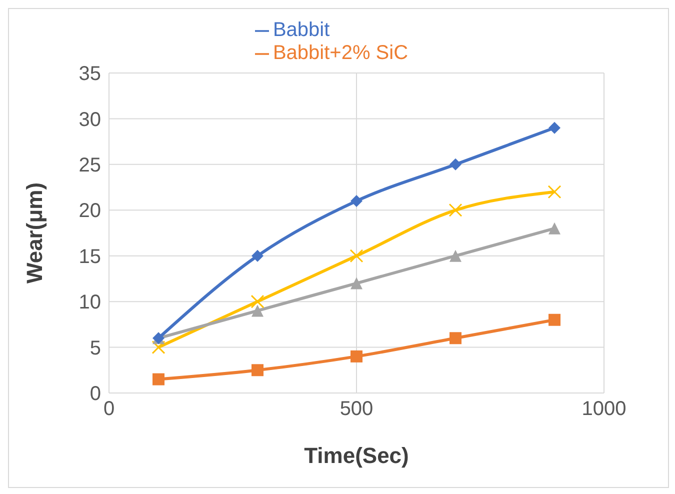 Image resolution: width=675 pixels, height=494 pixels. What do you see at coordinates (356, 455) in the screenshot?
I see `x-axis-title: Time(Sec)` at bounding box center [356, 455].